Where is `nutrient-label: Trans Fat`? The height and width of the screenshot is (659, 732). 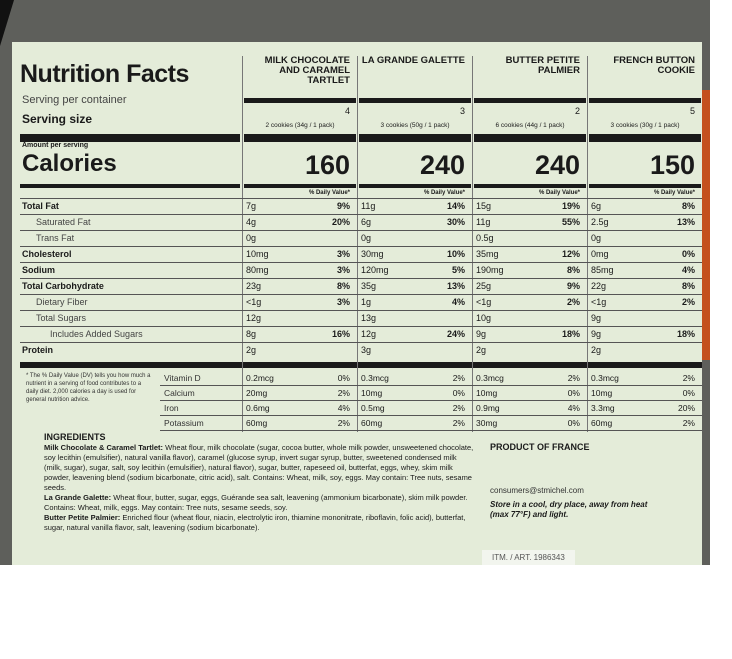 nutrient-label: Trans Fat is located at coordinates (55, 238).